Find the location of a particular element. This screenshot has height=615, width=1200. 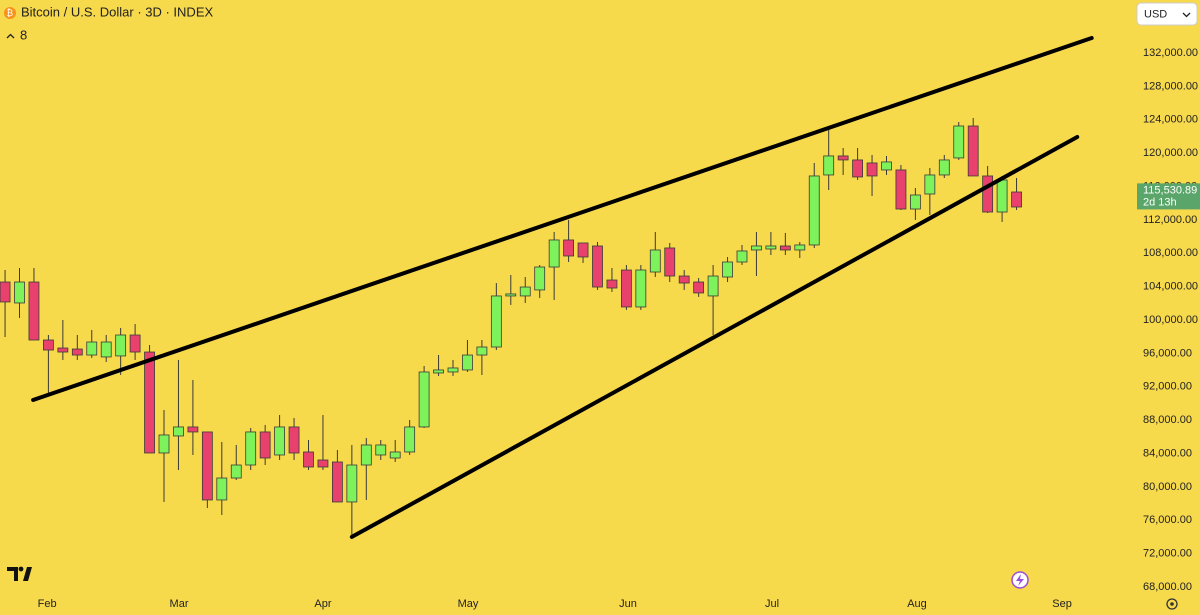

currency-chevron is located at coordinates (1186, 15).